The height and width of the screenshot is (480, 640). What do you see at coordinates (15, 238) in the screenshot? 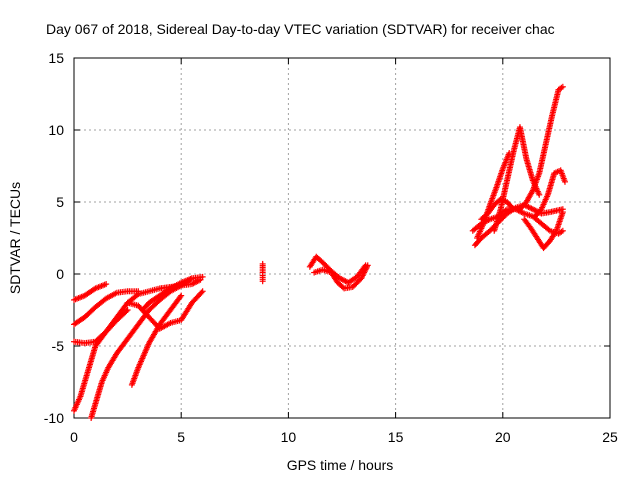
I see `y-axis-label: SDTVAR / TECUs` at bounding box center [15, 238].